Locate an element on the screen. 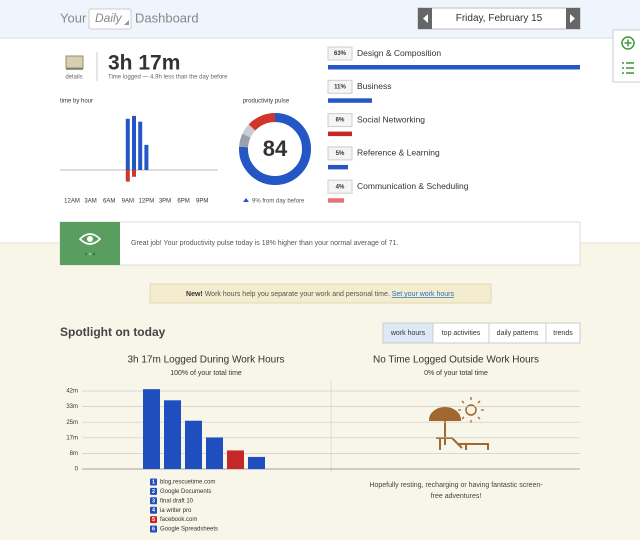  y-tick-label: 42m is located at coordinates (72, 392).